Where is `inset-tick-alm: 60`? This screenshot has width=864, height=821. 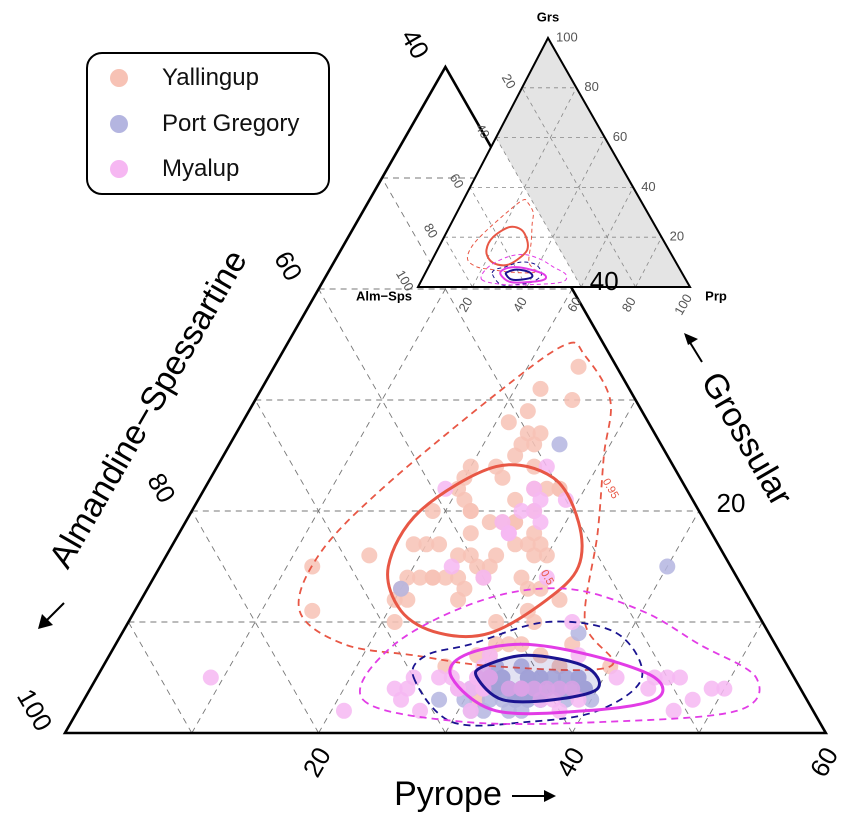
inset-tick-alm: 60 is located at coordinates (457, 181).